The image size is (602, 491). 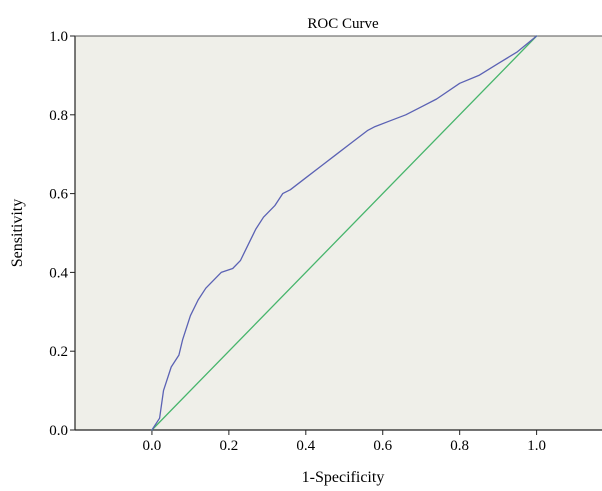 What do you see at coordinates (58, 431) in the screenshot?
I see `y-tick-label: 0.0` at bounding box center [58, 431].